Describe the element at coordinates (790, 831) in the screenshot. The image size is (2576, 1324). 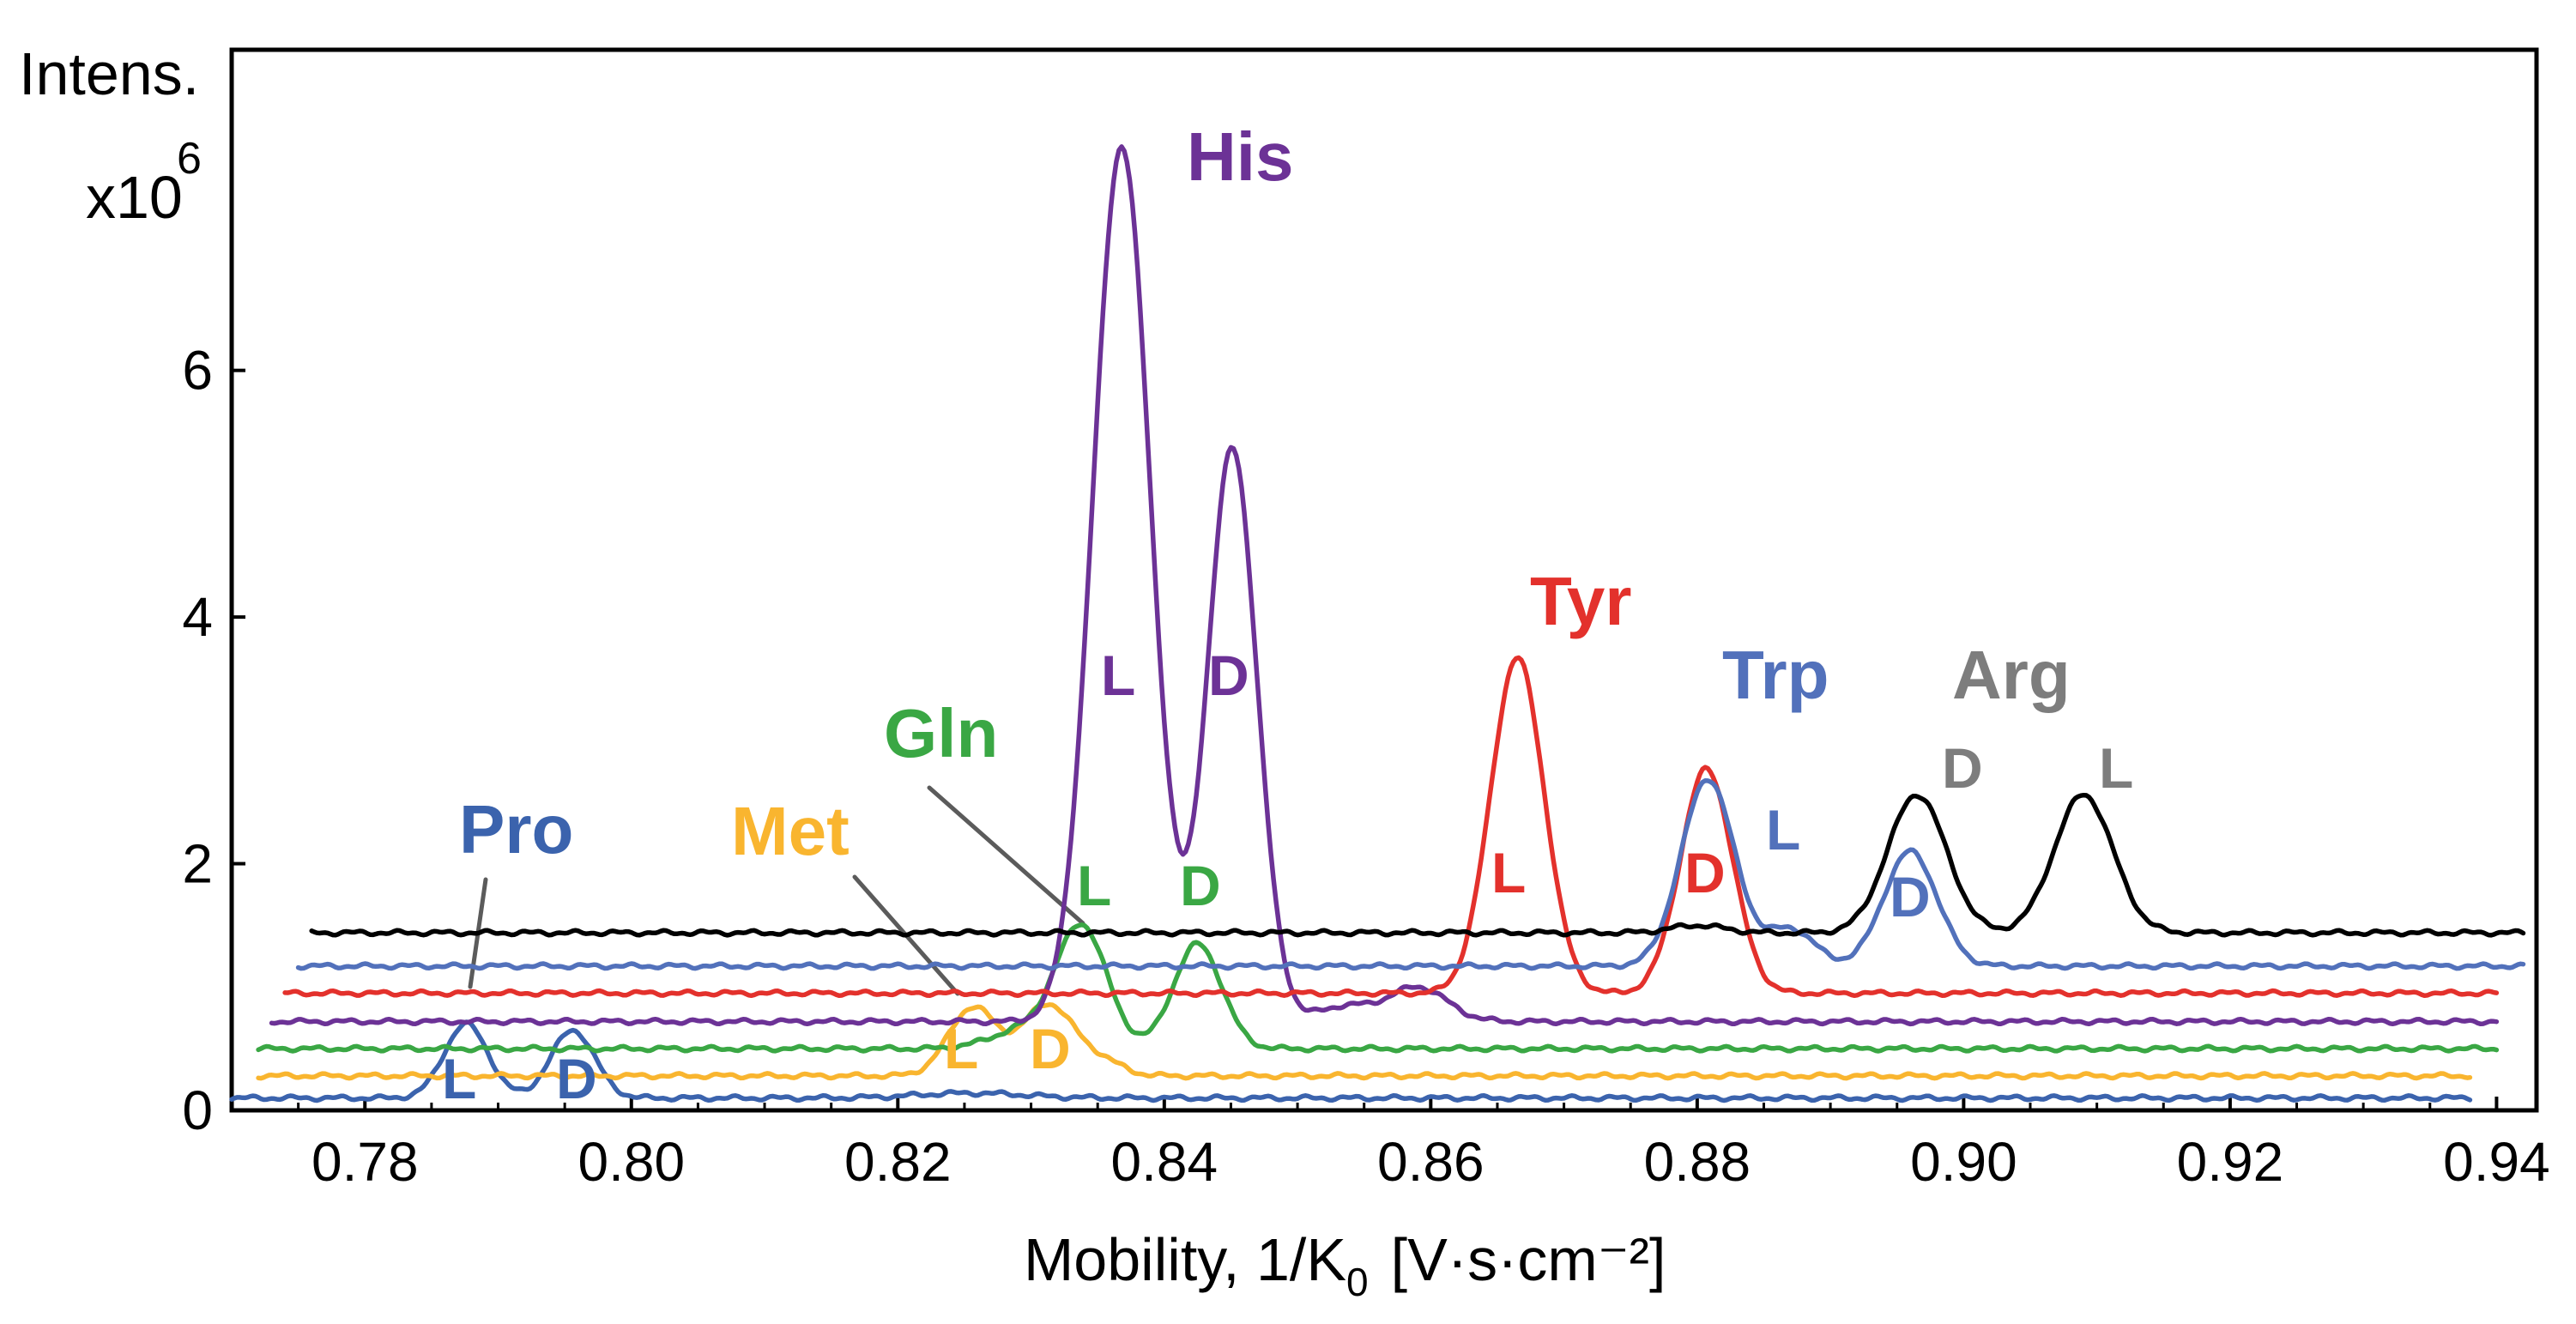
I see `series-name-met: Met` at that location.